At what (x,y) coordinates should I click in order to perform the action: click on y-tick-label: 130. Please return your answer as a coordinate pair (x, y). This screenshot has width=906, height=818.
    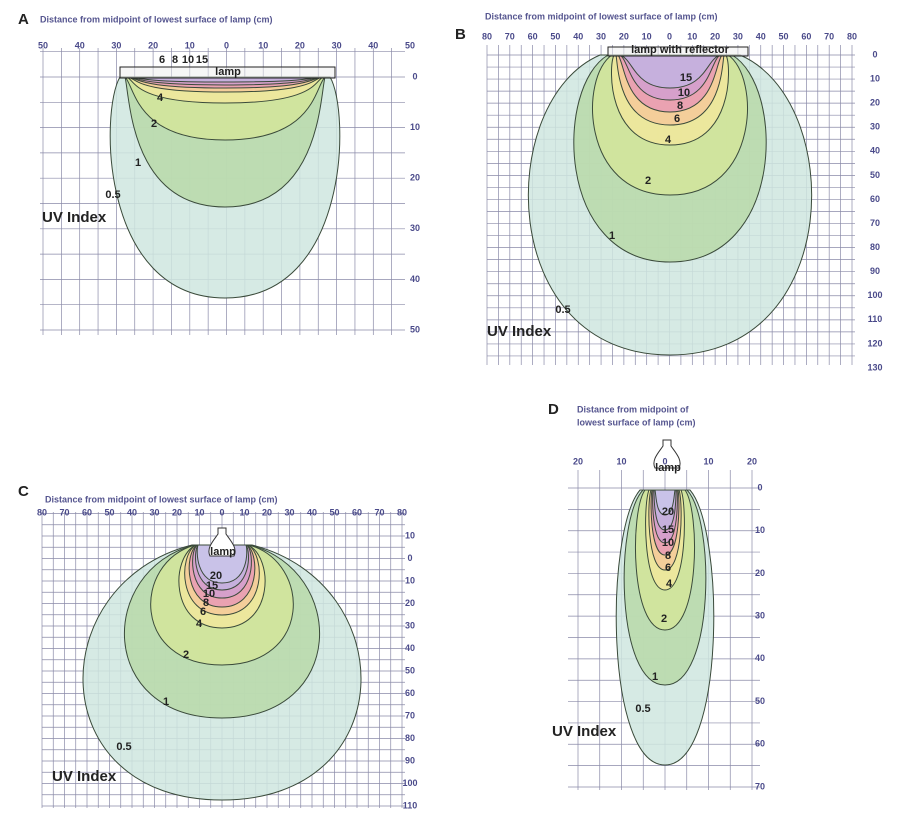
    Looking at the image, I should click on (874, 367).